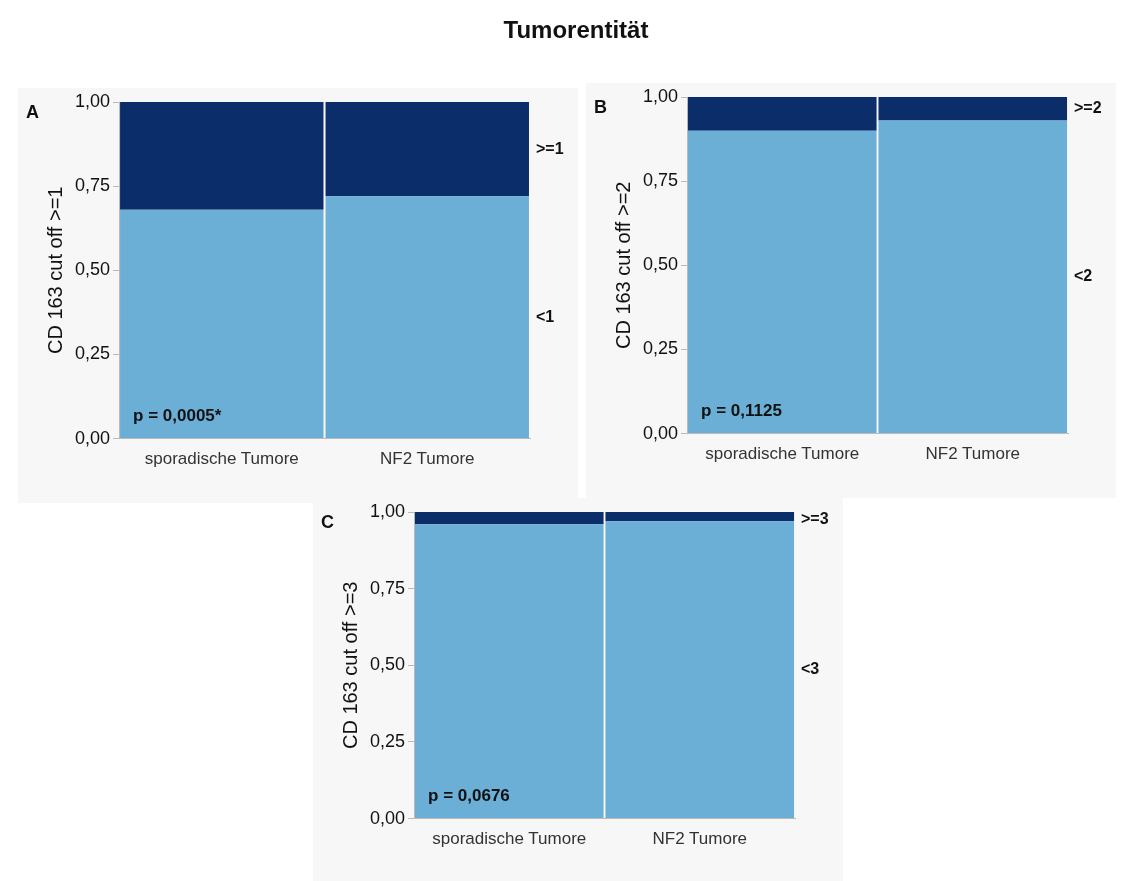 The height and width of the screenshot is (881, 1136). Describe the element at coordinates (815, 519) in the screenshot. I see `series-label: >=3` at that location.